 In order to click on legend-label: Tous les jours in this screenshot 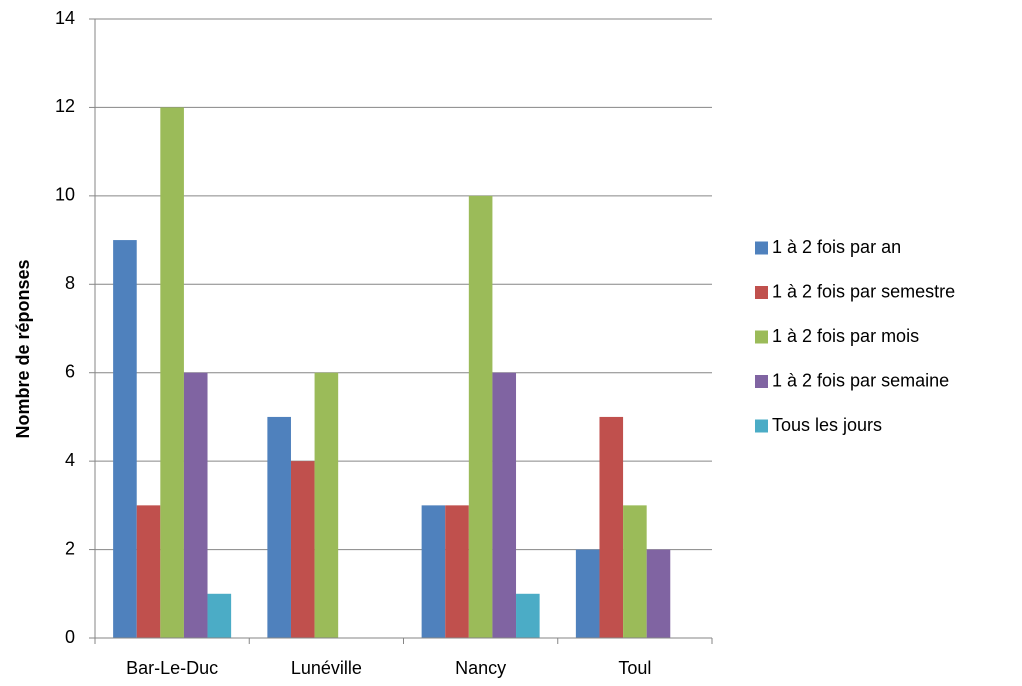, I will do `click(827, 425)`.